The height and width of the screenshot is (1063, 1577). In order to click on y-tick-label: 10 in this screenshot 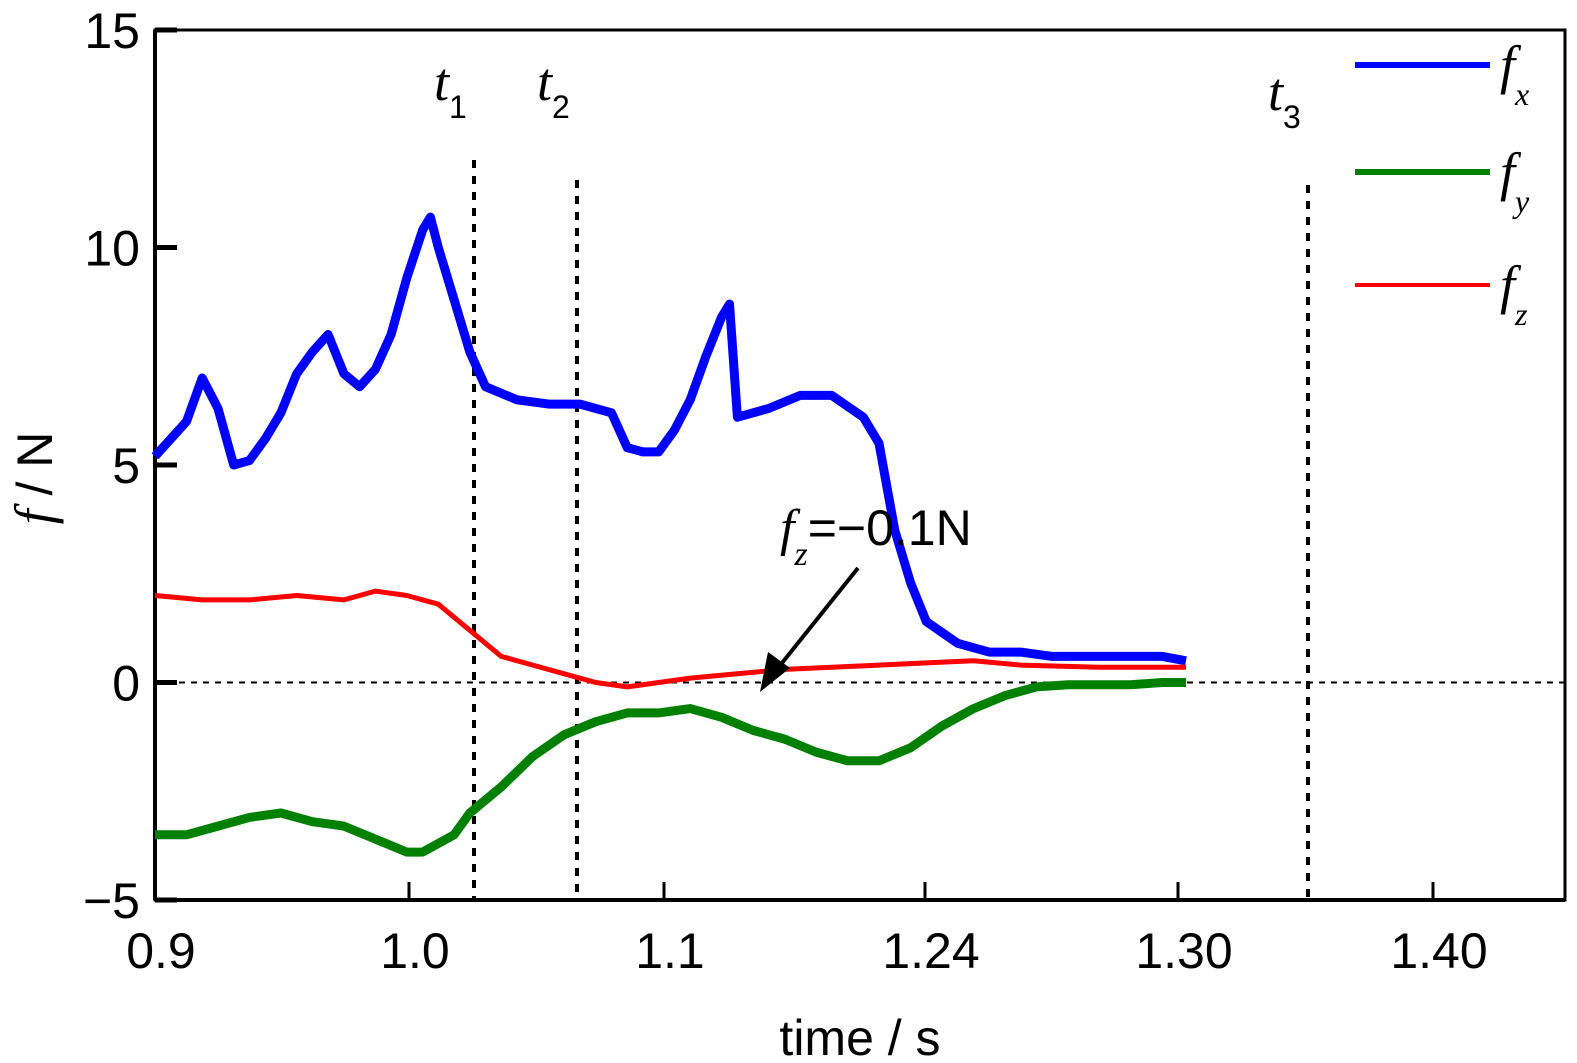, I will do `click(112, 249)`.